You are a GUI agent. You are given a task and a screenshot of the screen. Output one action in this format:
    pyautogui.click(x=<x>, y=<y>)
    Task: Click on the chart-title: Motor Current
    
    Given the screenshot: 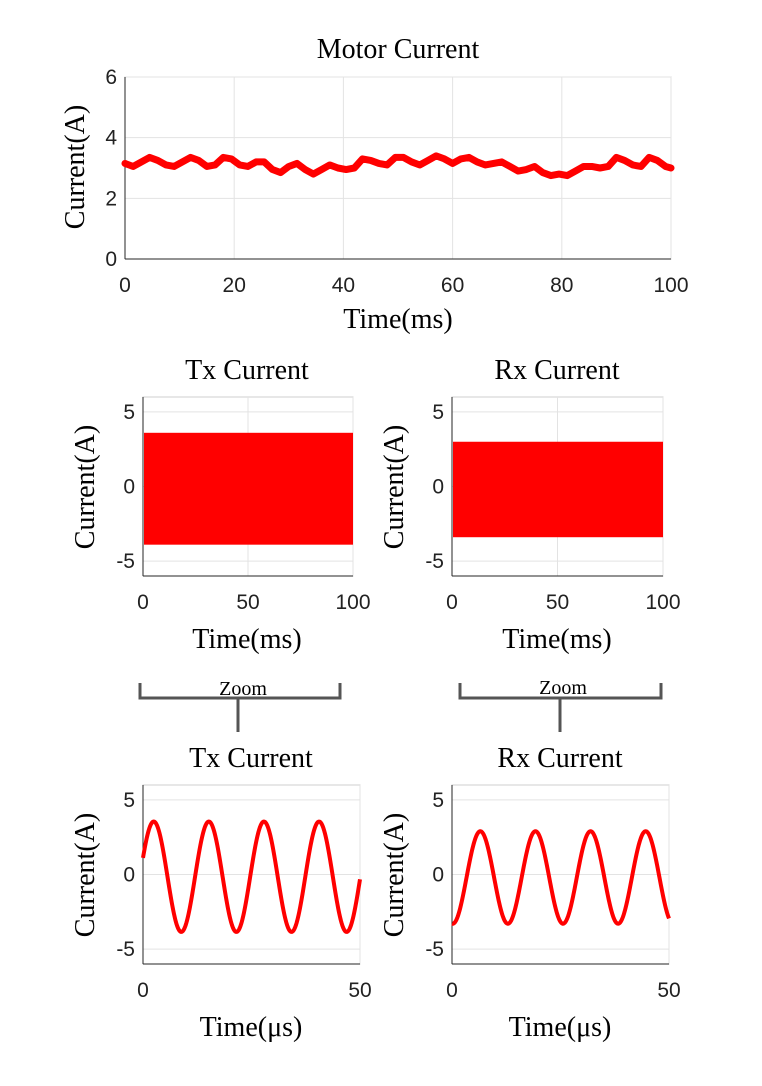 What is the action you would take?
    pyautogui.click(x=398, y=49)
    